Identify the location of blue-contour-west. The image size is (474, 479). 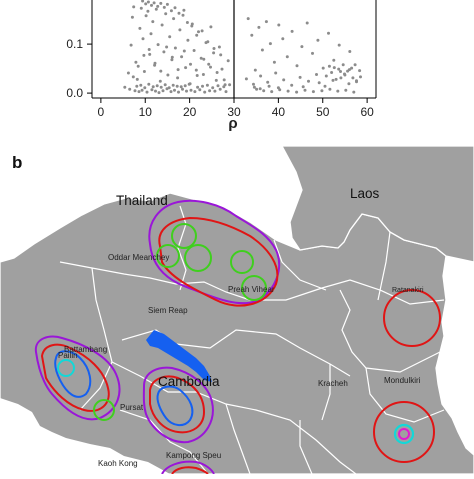
(73, 374).